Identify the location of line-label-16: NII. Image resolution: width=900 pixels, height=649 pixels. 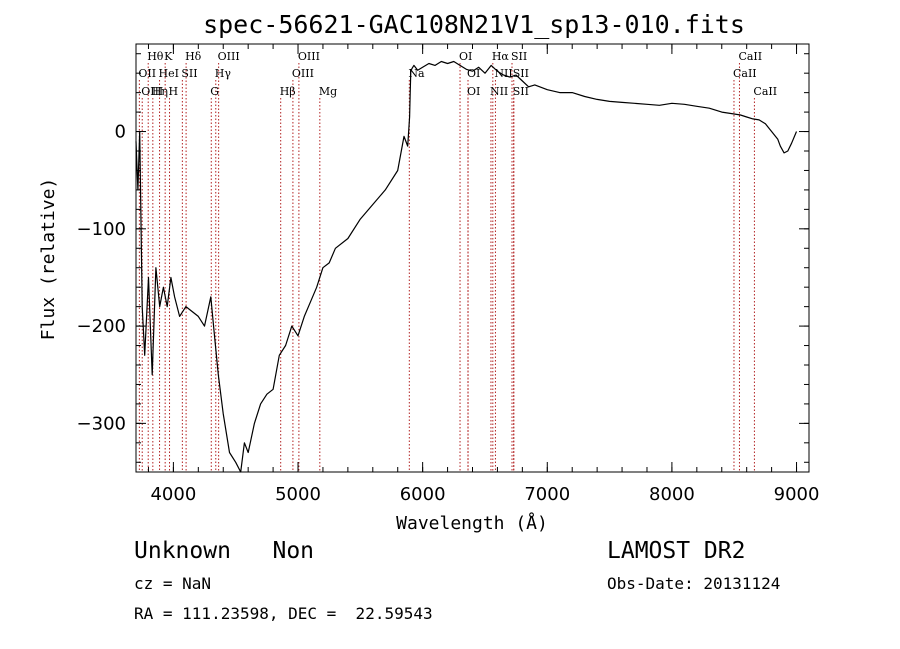
(503, 73).